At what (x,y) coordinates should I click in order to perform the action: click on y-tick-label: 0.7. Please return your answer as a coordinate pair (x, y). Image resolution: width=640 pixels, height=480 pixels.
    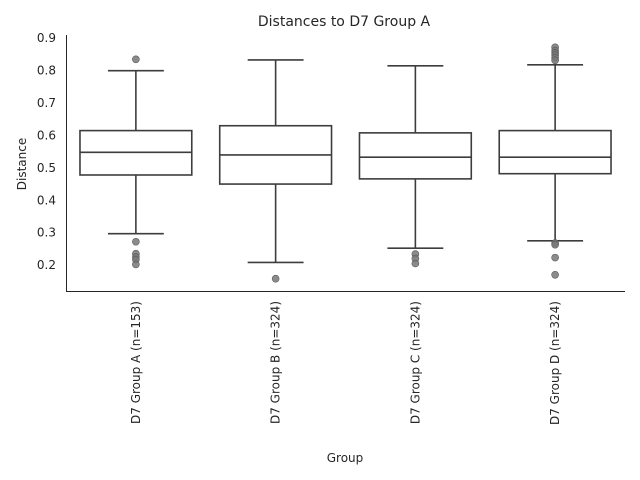
    Looking at the image, I should click on (46, 103).